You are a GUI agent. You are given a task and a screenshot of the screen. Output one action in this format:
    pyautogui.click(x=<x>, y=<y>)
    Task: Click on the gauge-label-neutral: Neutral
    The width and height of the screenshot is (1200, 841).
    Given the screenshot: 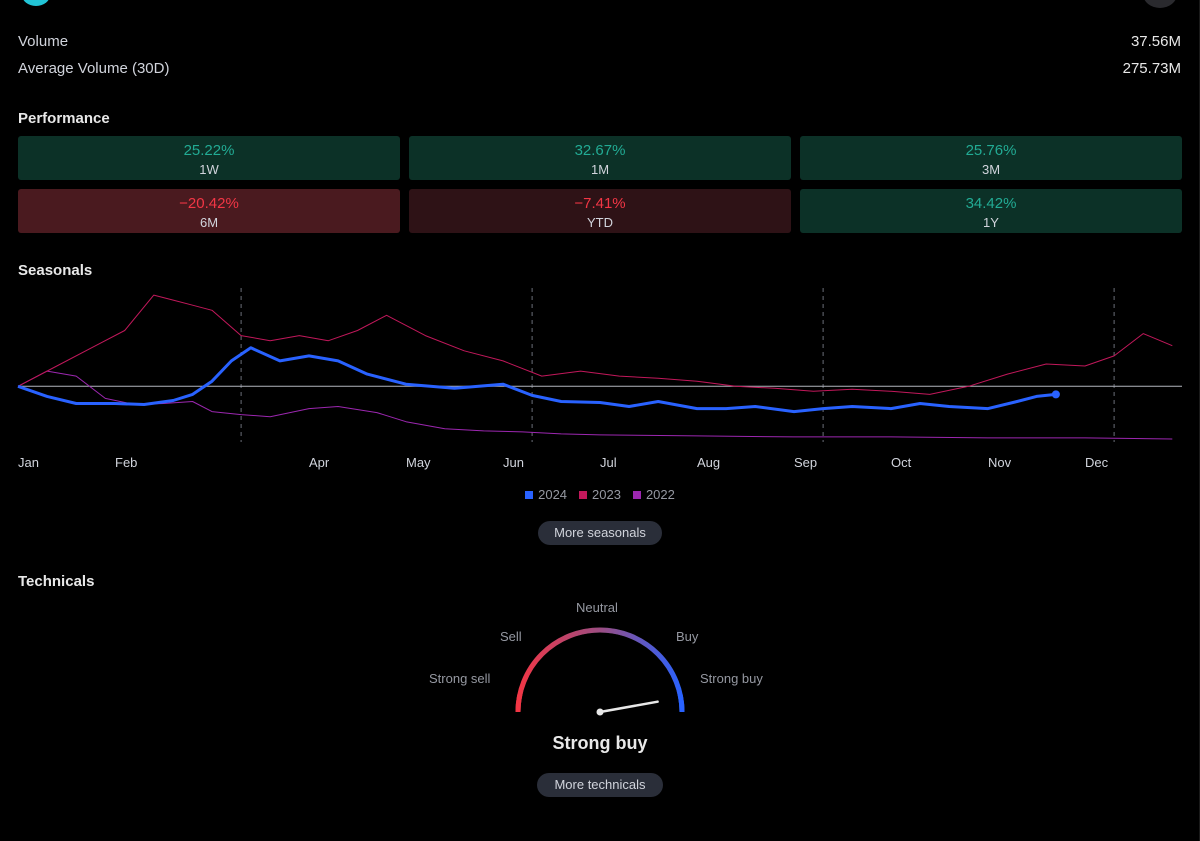 What is the action you would take?
    pyautogui.click(x=597, y=607)
    